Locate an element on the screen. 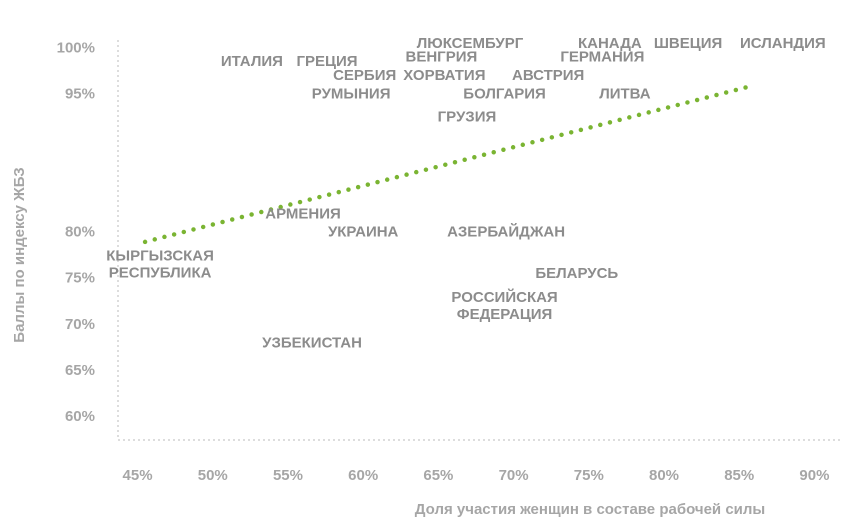 The height and width of the screenshot is (523, 852). country-label-line: КЫРГЫЗСКАЯ is located at coordinates (160, 255).